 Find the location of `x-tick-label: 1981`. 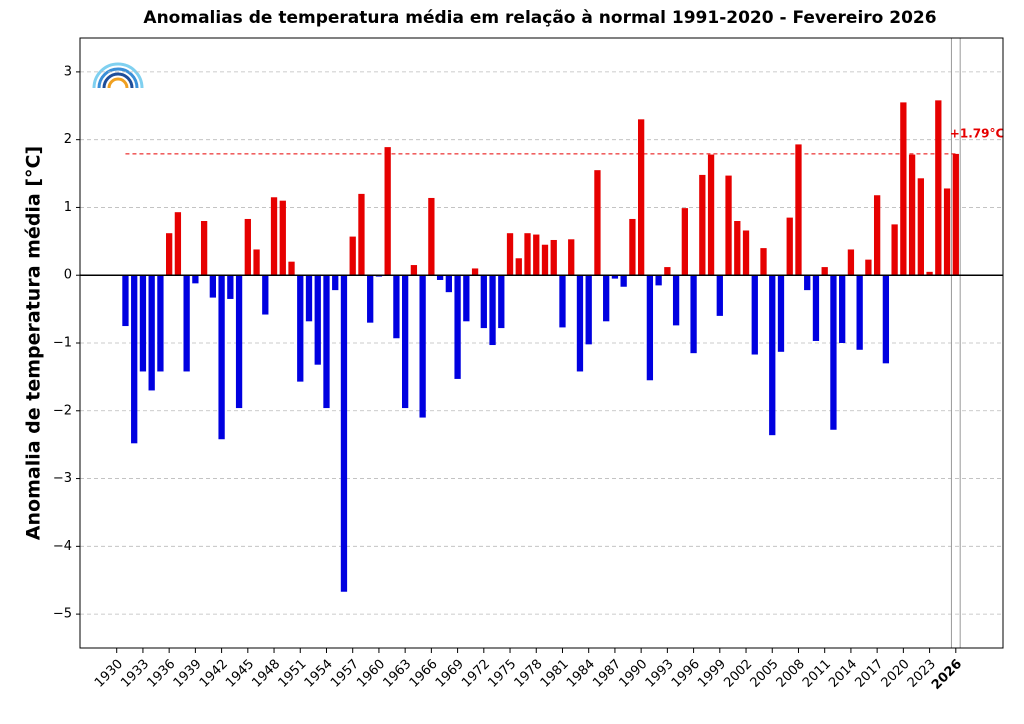

x-tick-label: 1981 is located at coordinates (555, 674).